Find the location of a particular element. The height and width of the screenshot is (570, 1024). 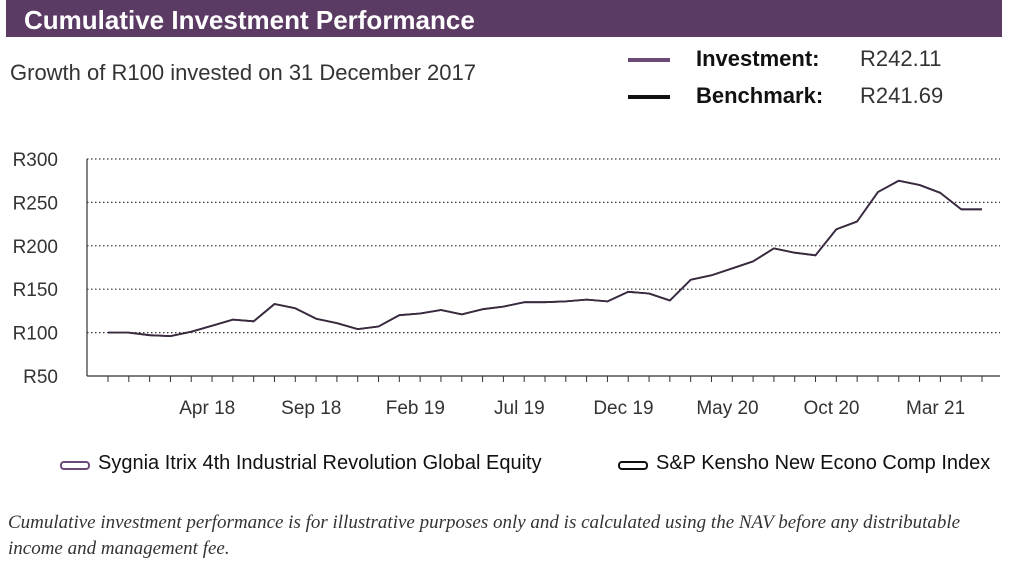

x-tick-label: Oct 20 is located at coordinates (832, 408).